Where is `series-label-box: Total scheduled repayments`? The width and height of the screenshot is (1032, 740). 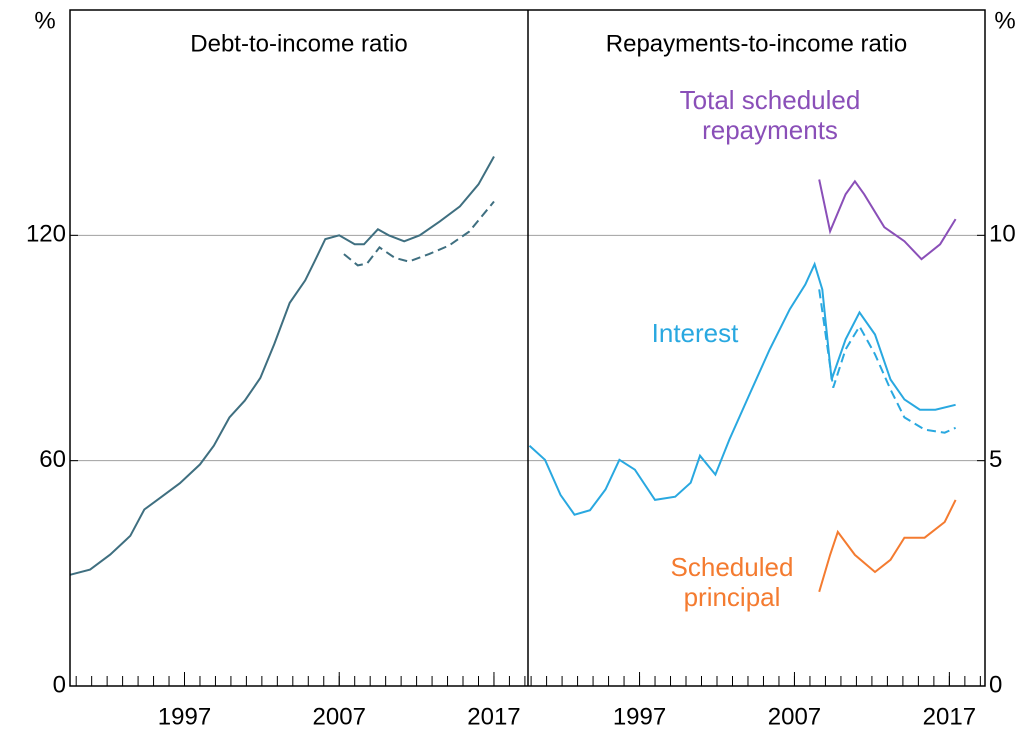 series-label-box: Total scheduled repayments is located at coordinates (770, 115).